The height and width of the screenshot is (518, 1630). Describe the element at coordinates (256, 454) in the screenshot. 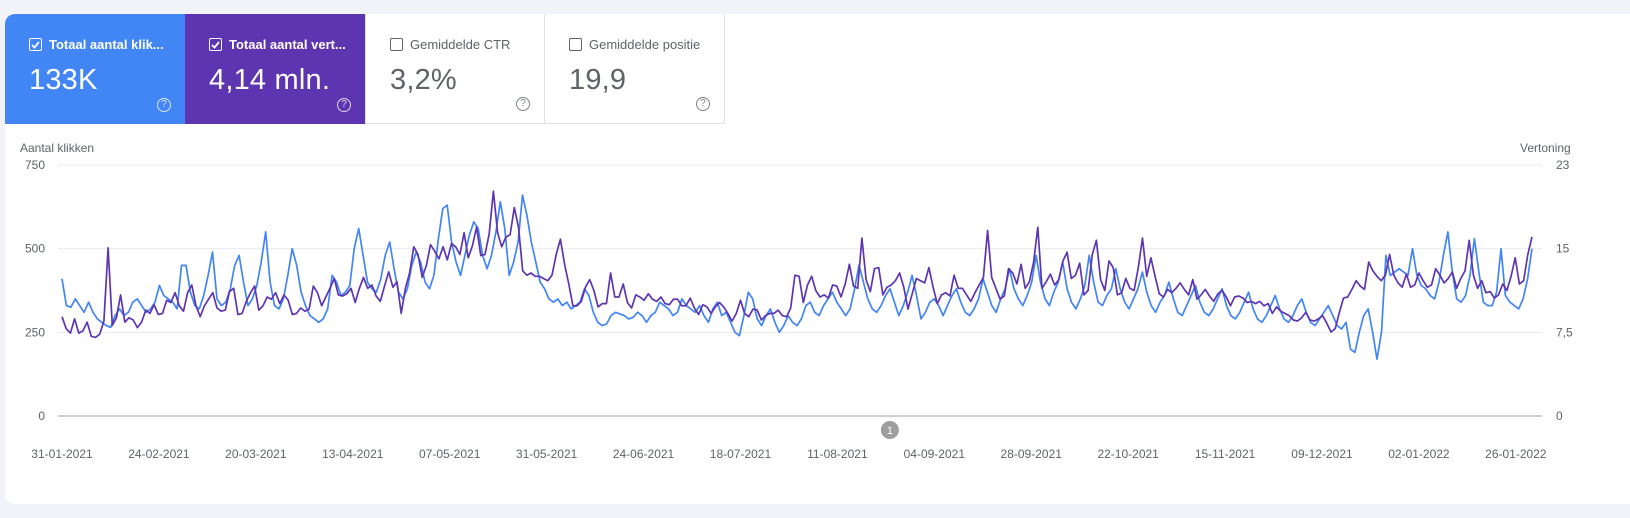

I see `x-tick-label: 20-03-2021` at that location.